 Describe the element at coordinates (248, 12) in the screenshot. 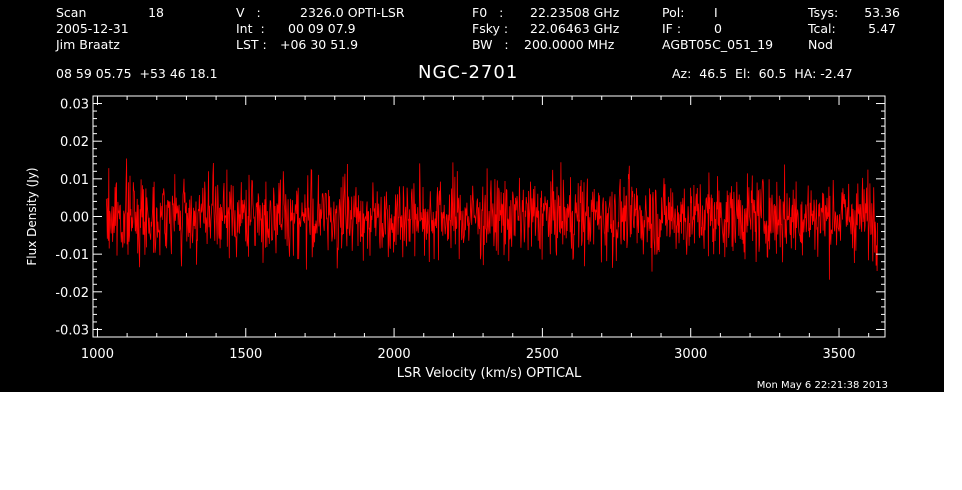

I see `velocity-label: V :` at that location.